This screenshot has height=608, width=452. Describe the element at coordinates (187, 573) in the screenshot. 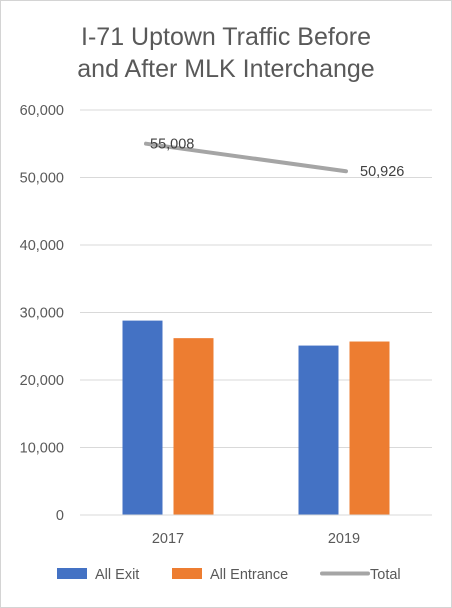

I see `legend-swatch-all-entrance` at that location.